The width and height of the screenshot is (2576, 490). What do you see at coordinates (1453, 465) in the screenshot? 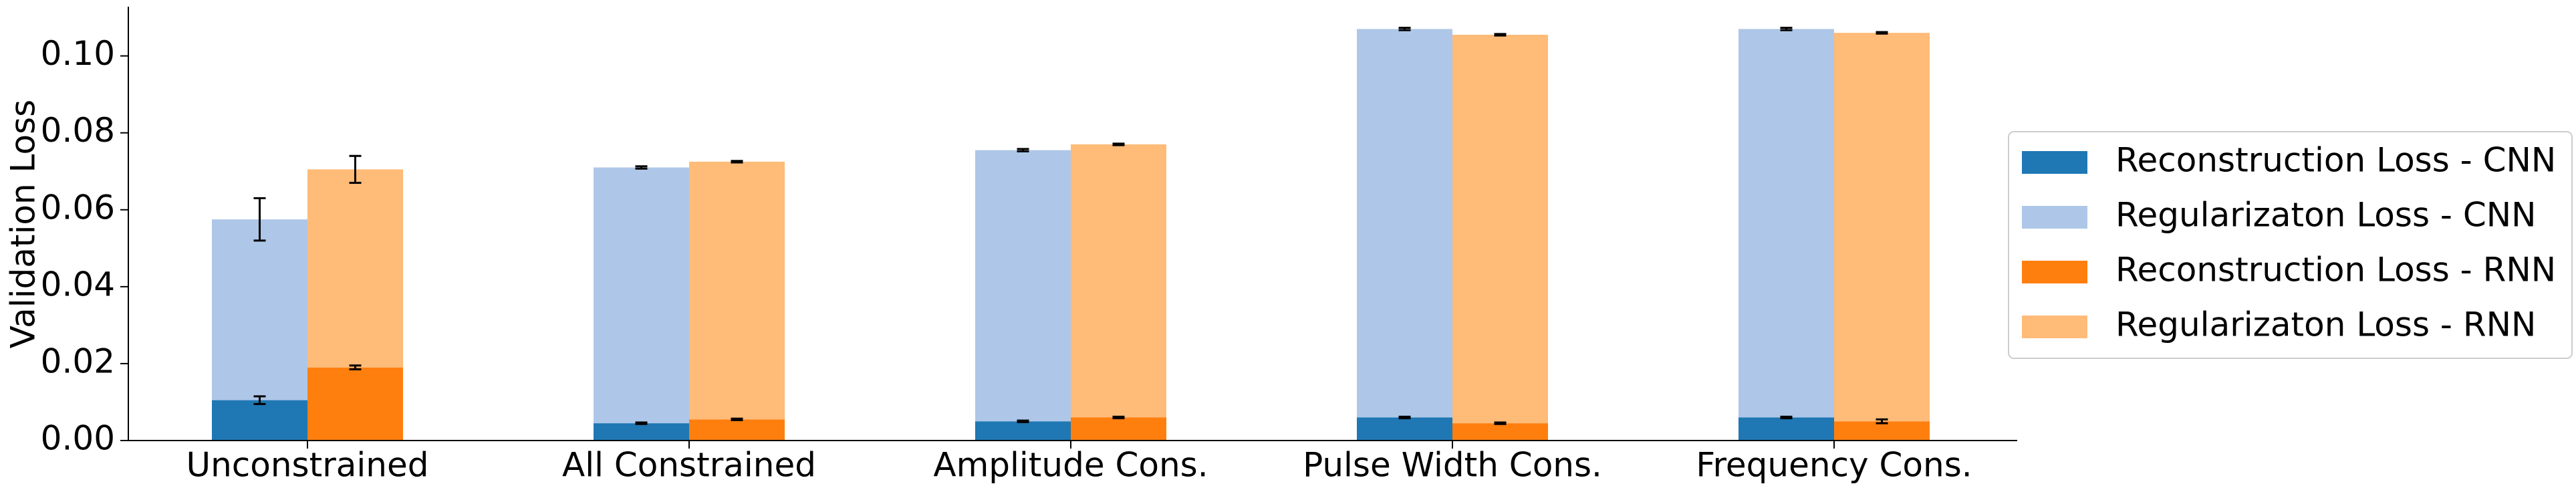
I see `x-tick-label: Pulse Width Cons.` at bounding box center [1453, 465].